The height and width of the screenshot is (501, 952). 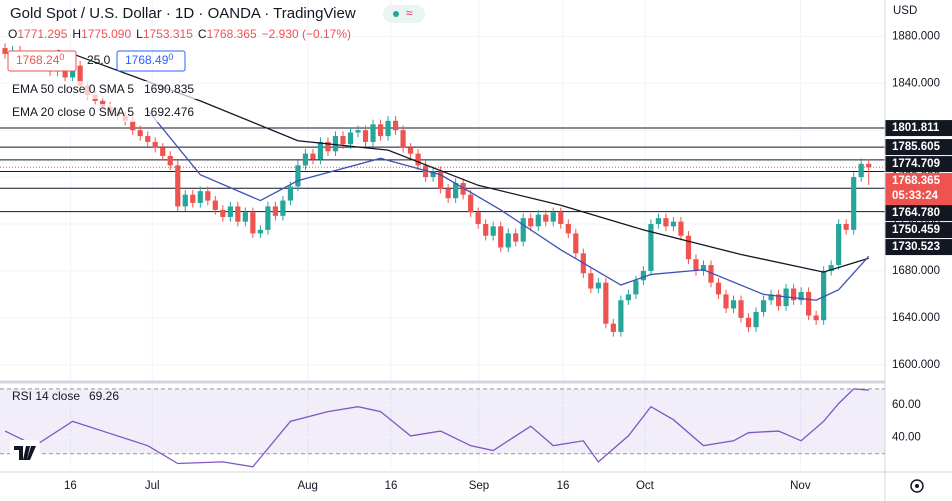 I want to click on currency-label: USD, so click(x=905, y=11).